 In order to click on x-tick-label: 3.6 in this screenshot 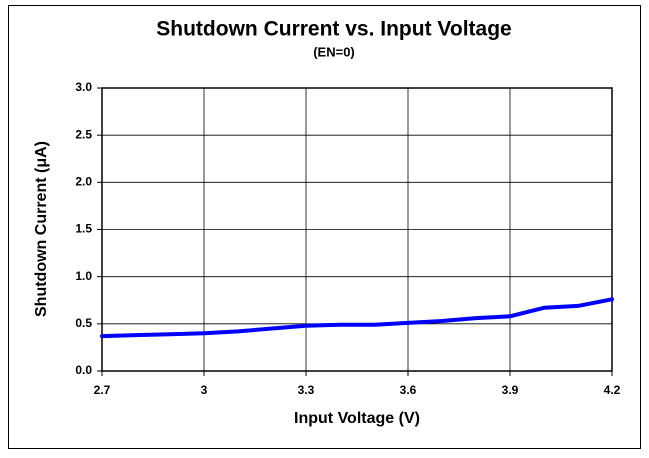, I will do `click(408, 390)`.